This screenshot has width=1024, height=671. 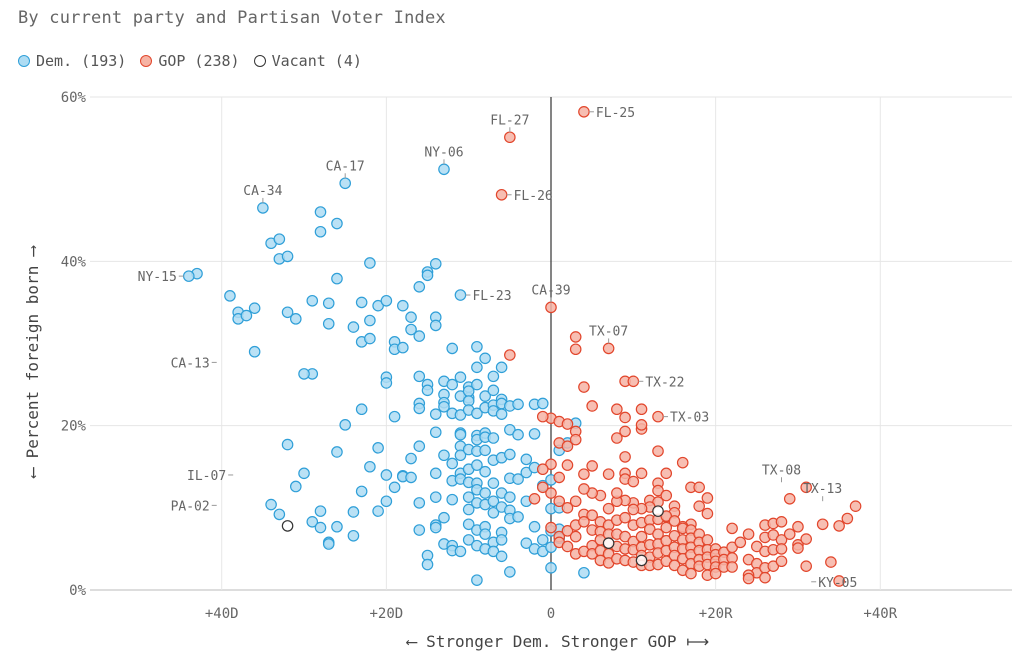 I want to click on legend-label-gop: GOP (238), so click(x=199, y=61).